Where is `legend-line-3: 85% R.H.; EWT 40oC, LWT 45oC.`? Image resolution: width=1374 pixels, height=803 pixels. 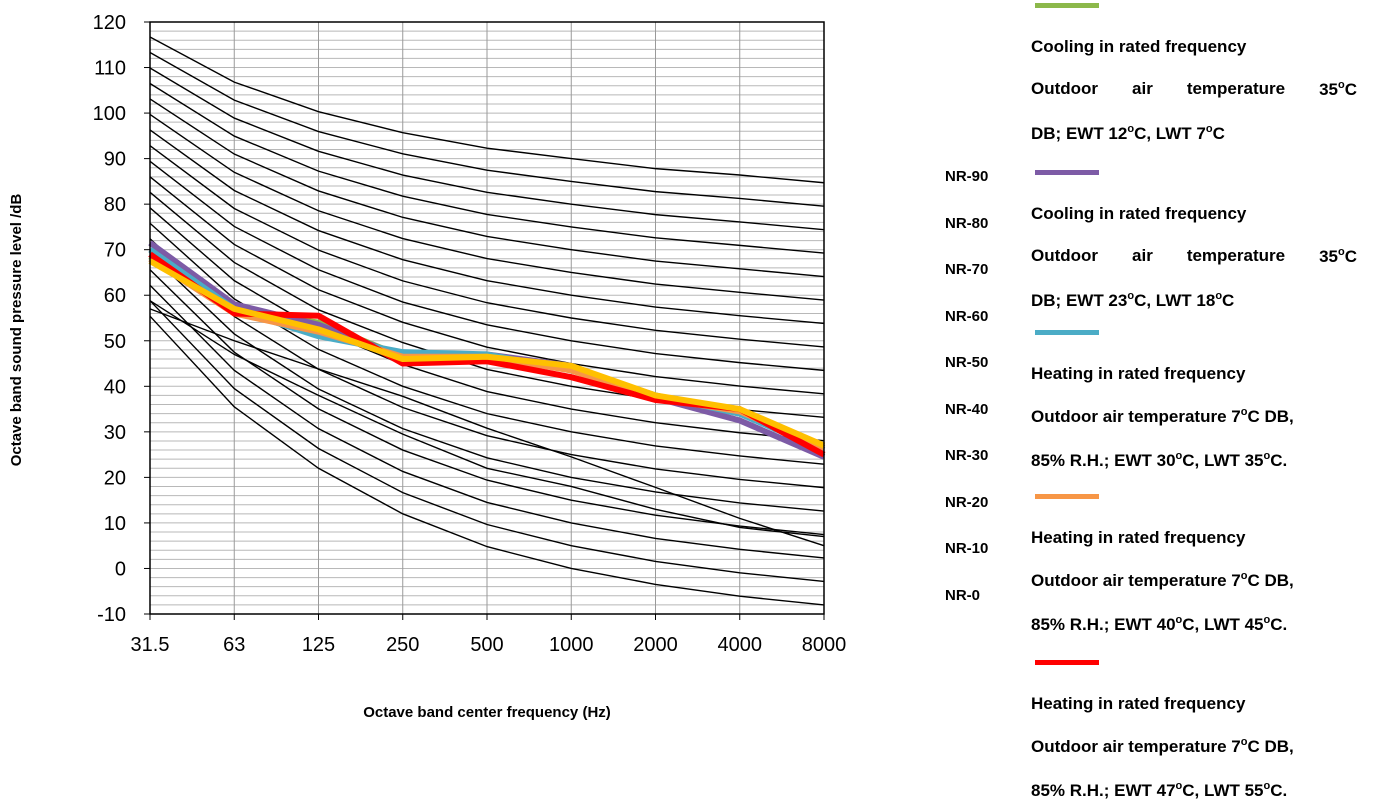 legend-line-3: 85% R.H.; EWT 40oC, LWT 45oC. is located at coordinates (1159, 624).